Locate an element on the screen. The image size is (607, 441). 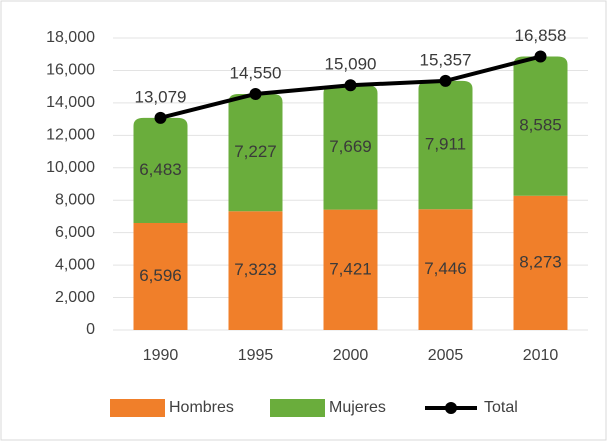
data-label: 7,421 is located at coordinates (350, 268).